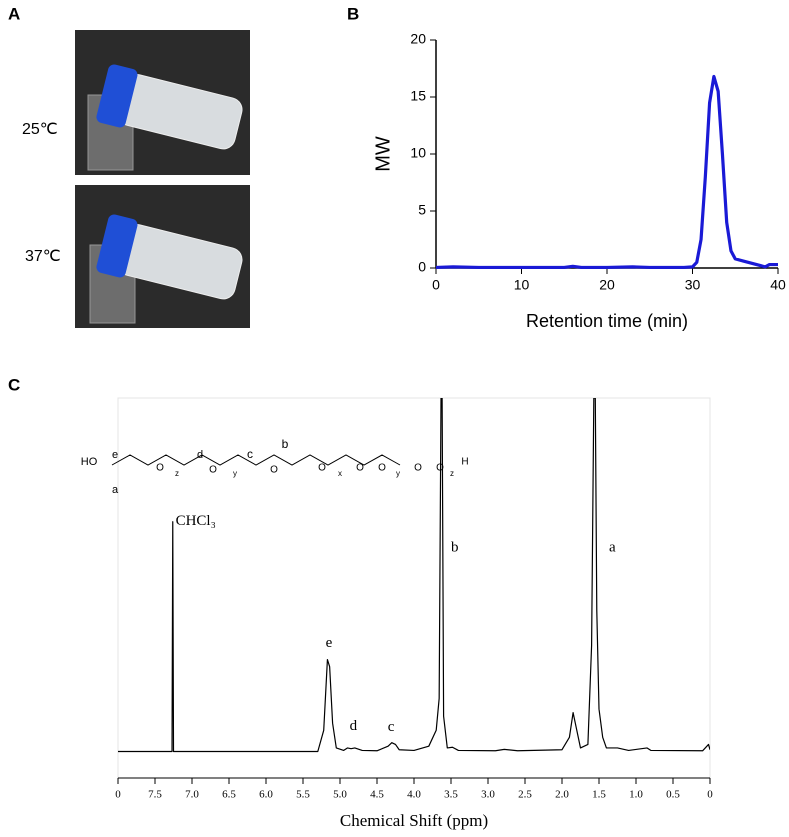 The image size is (789, 837). I want to click on x-tick-label: 2.0, so click(562, 795).